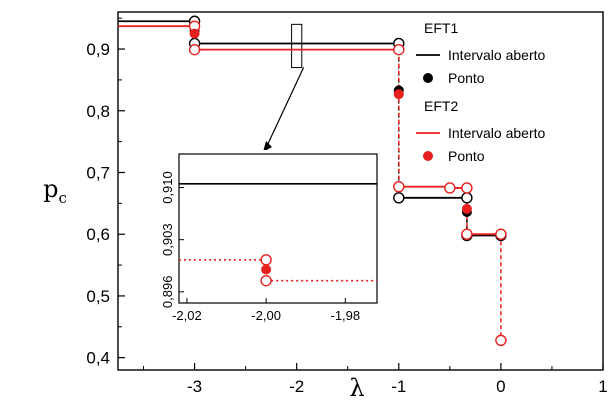 This screenshot has width=616, height=403. I want to click on y-tick-label: 0,6, so click(98, 234).